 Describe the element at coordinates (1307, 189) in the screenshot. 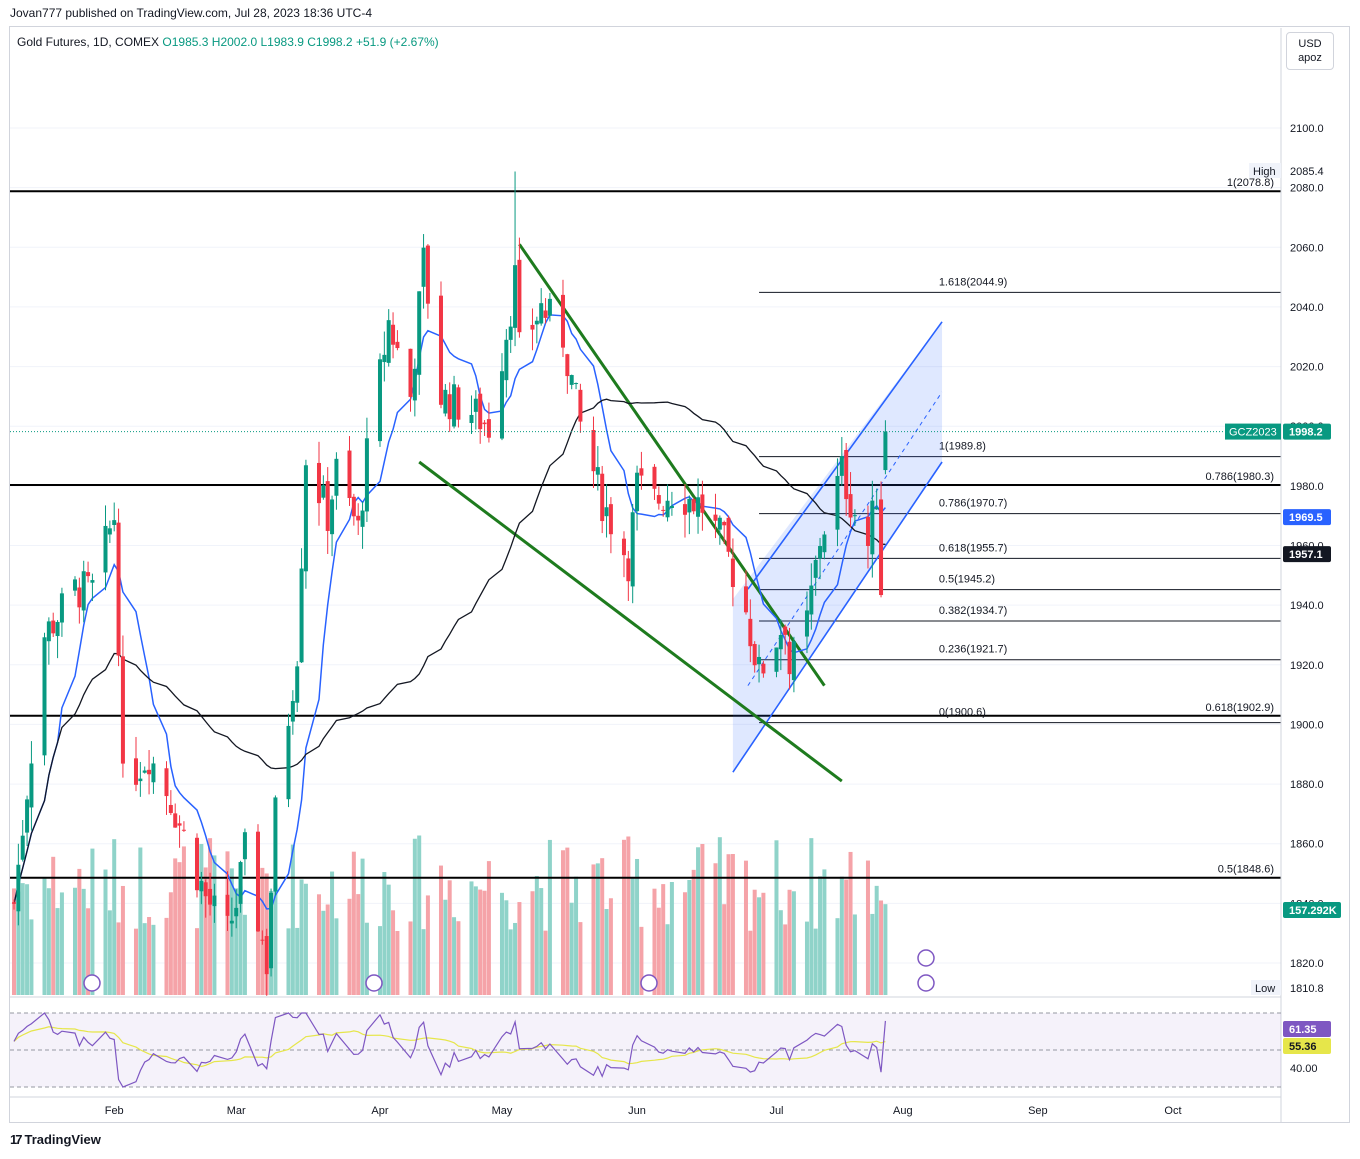

I see `price-tick-label: 2080.0` at that location.